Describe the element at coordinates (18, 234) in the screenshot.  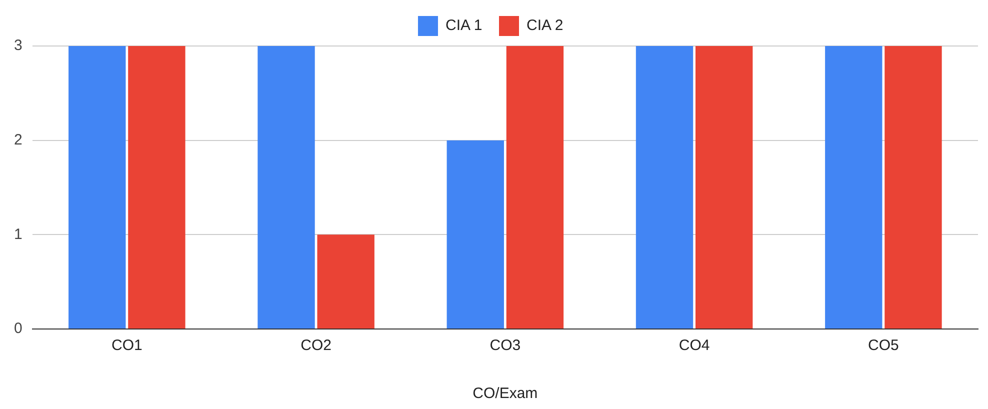
I see `y-tick-label: 1` at that location.